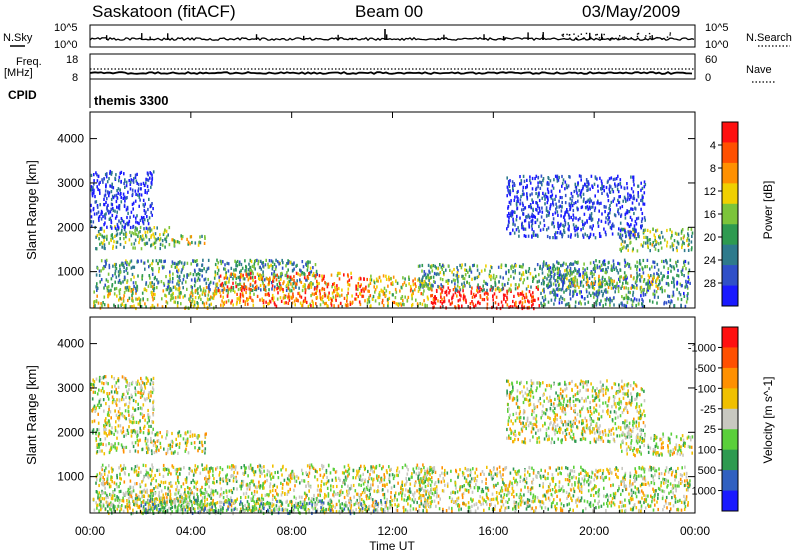 The image size is (800, 554). What do you see at coordinates (131, 100) in the screenshot?
I see `cpid-value: themis 3300` at bounding box center [131, 100].